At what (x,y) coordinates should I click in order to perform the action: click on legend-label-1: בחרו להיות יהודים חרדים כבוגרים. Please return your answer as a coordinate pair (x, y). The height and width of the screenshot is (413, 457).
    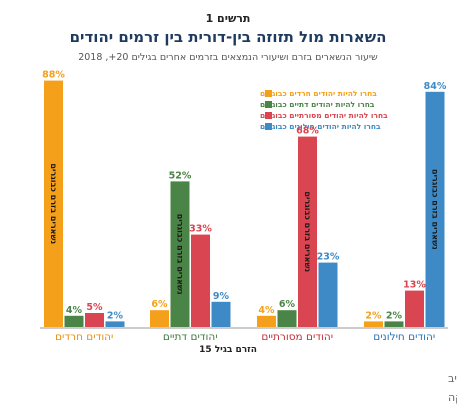
    Looking at the image, I should click on (318, 93).